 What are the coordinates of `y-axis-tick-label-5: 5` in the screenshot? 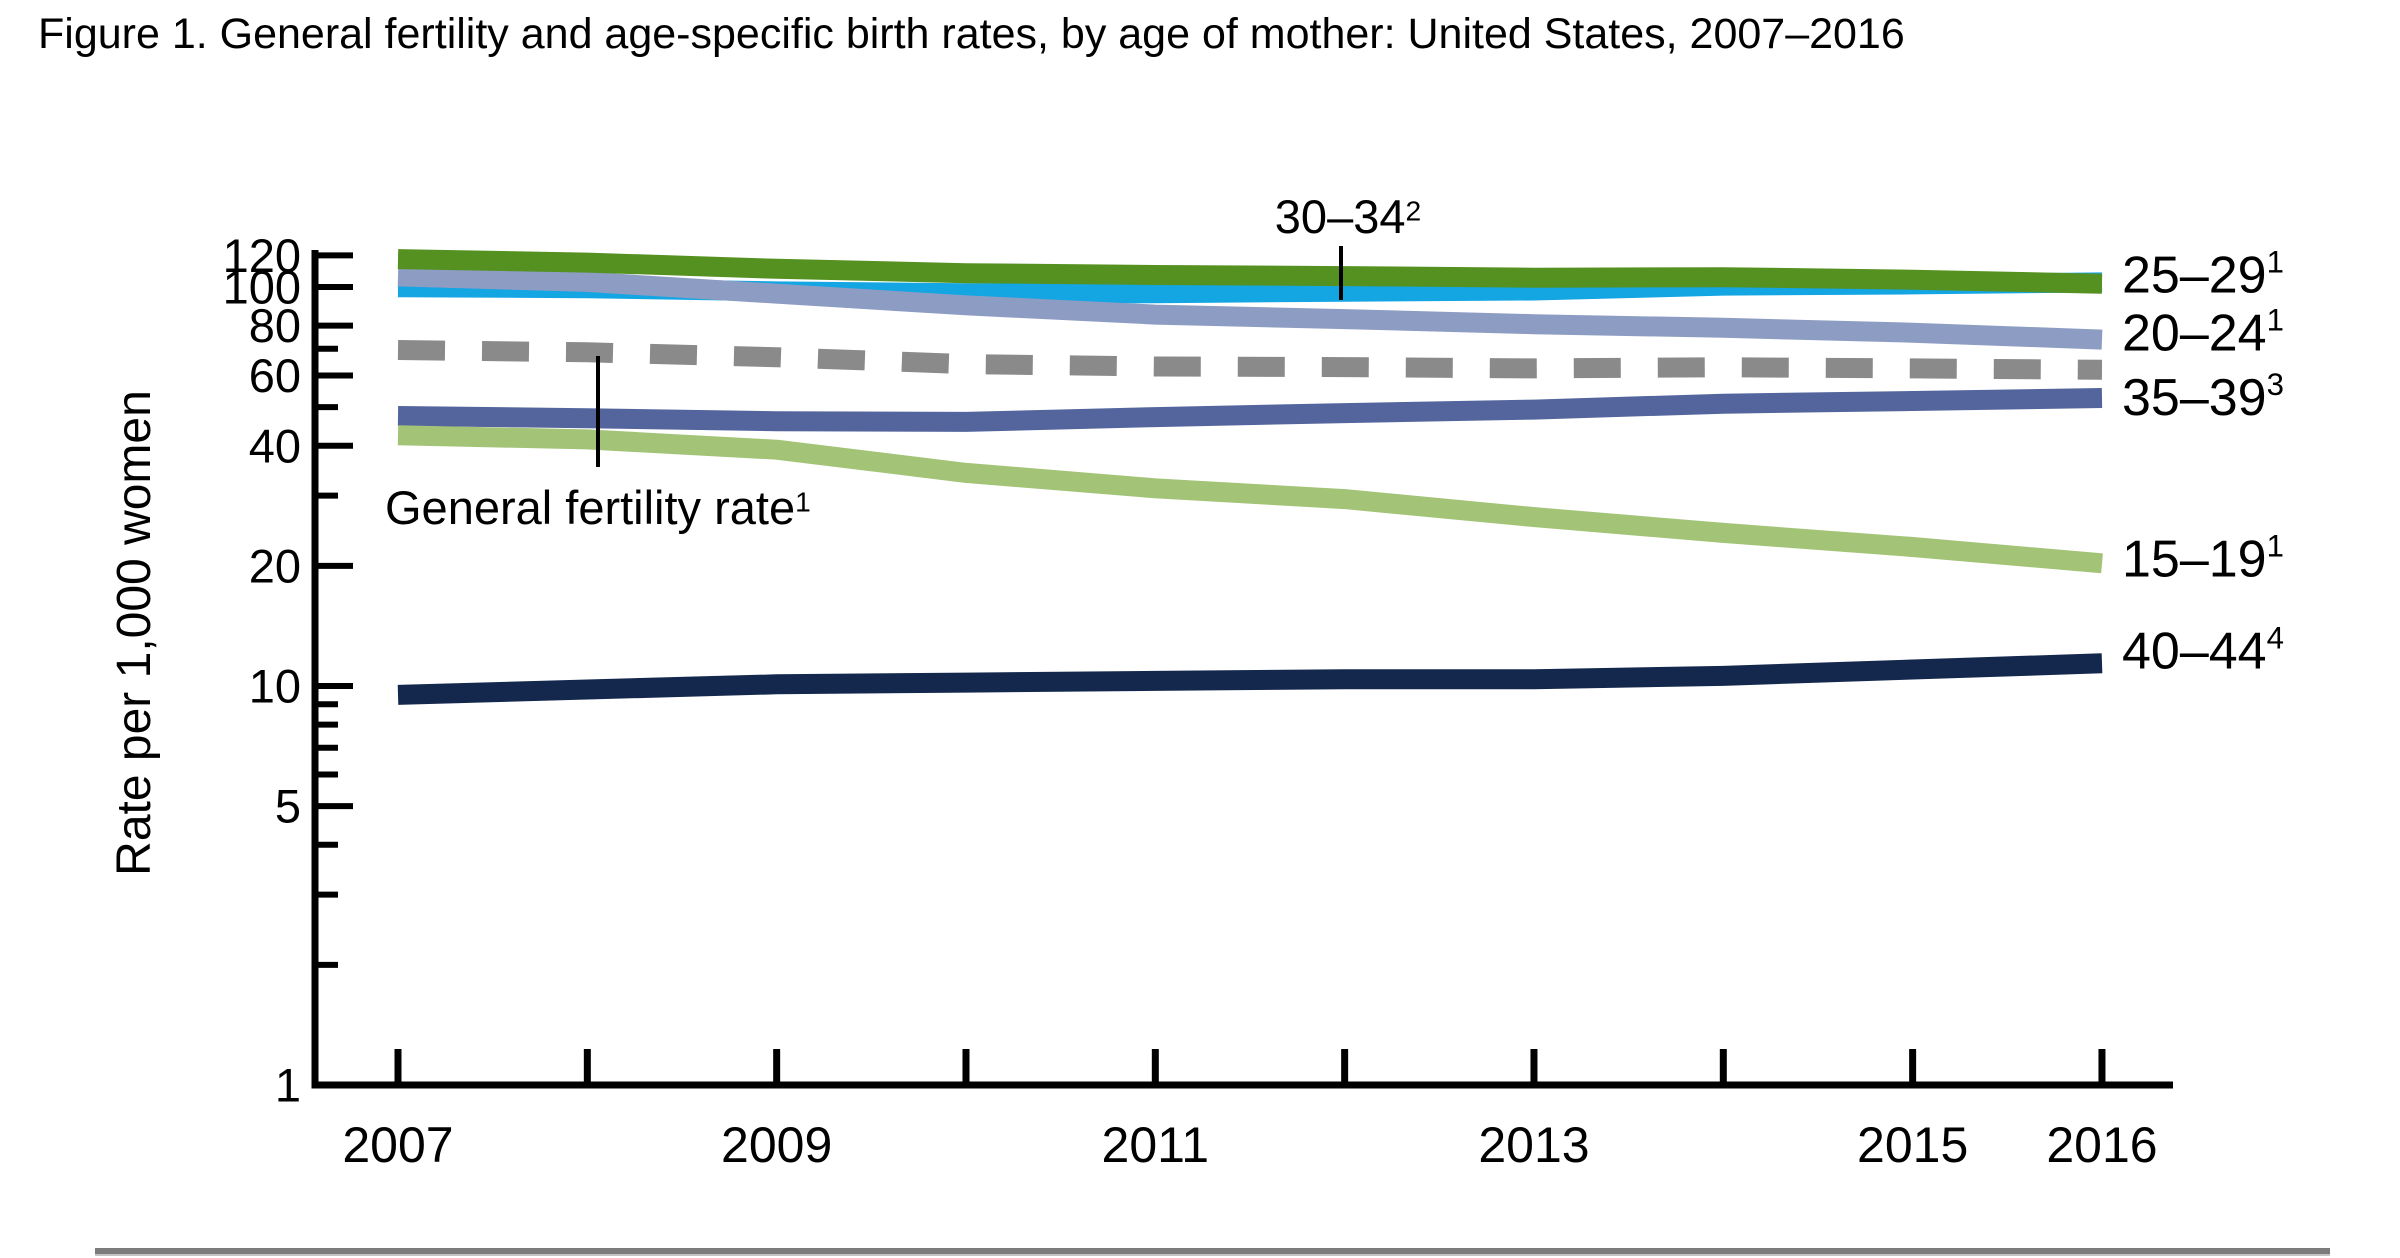 It's located at (288, 806).